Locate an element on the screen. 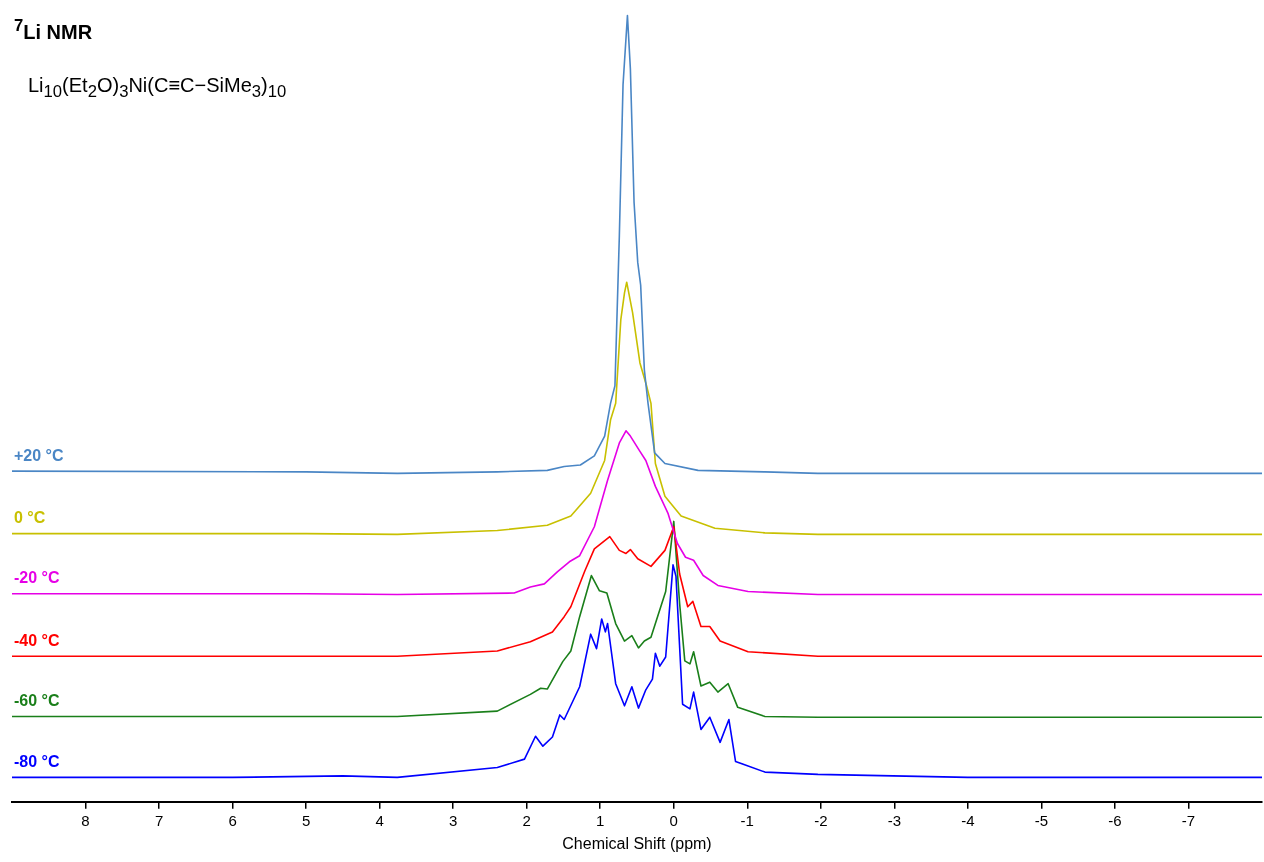 The image size is (1264, 862). series-label: -60 °C is located at coordinates (37, 700).